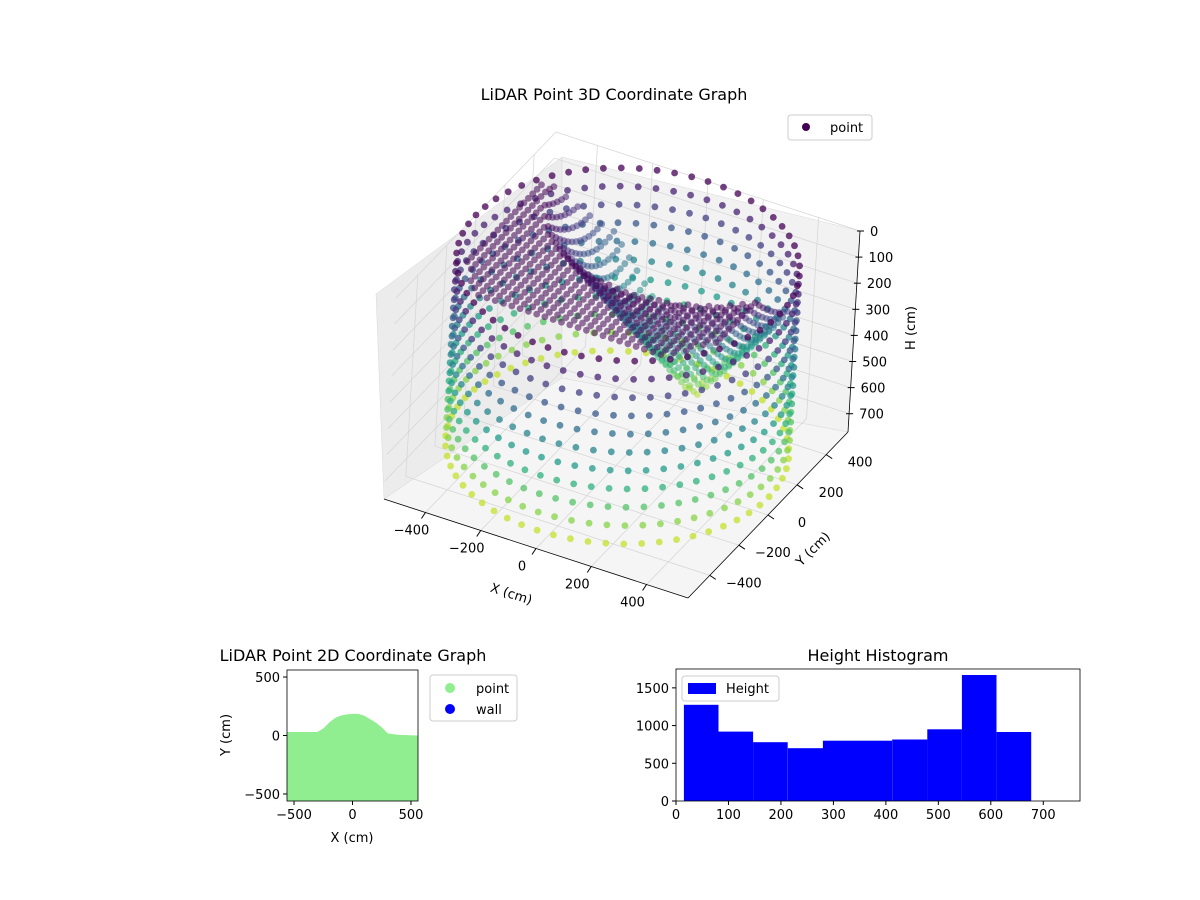 The image size is (1200, 900). What do you see at coordinates (830, 127) in the screenshot?
I see `chart-3d-legend: point` at bounding box center [830, 127].